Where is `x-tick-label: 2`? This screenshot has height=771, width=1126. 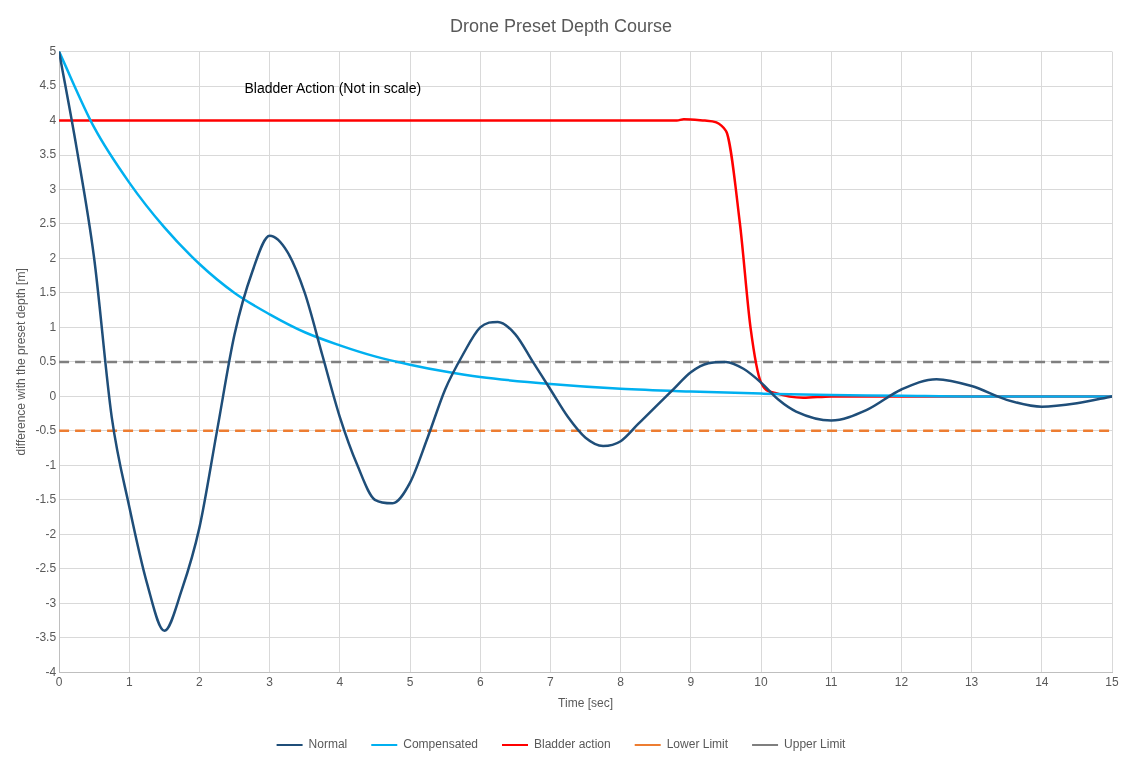
x-tick-label: 2 is located at coordinates (200, 681).